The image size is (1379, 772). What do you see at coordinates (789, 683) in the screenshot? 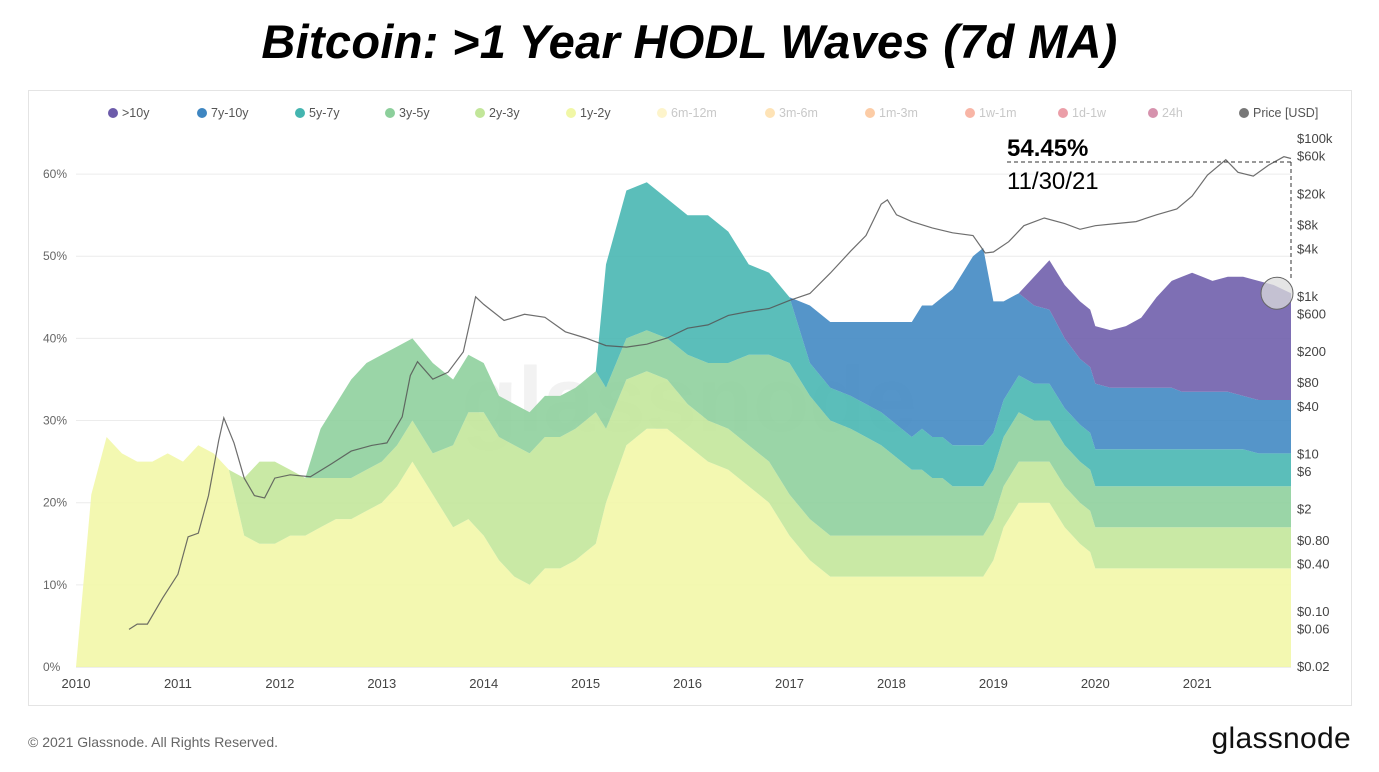
I see `x-tick-label: 2017` at bounding box center [789, 683].